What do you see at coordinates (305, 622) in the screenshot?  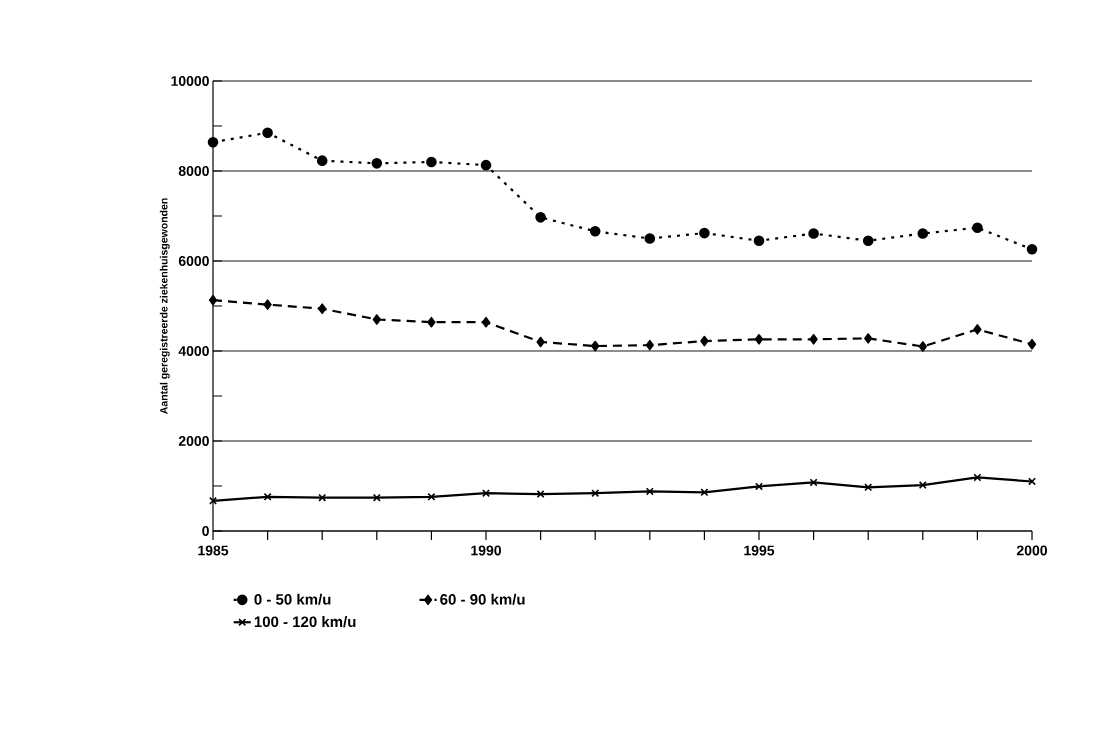 I see `legend-label: 100 - 120 km/u` at bounding box center [305, 622].